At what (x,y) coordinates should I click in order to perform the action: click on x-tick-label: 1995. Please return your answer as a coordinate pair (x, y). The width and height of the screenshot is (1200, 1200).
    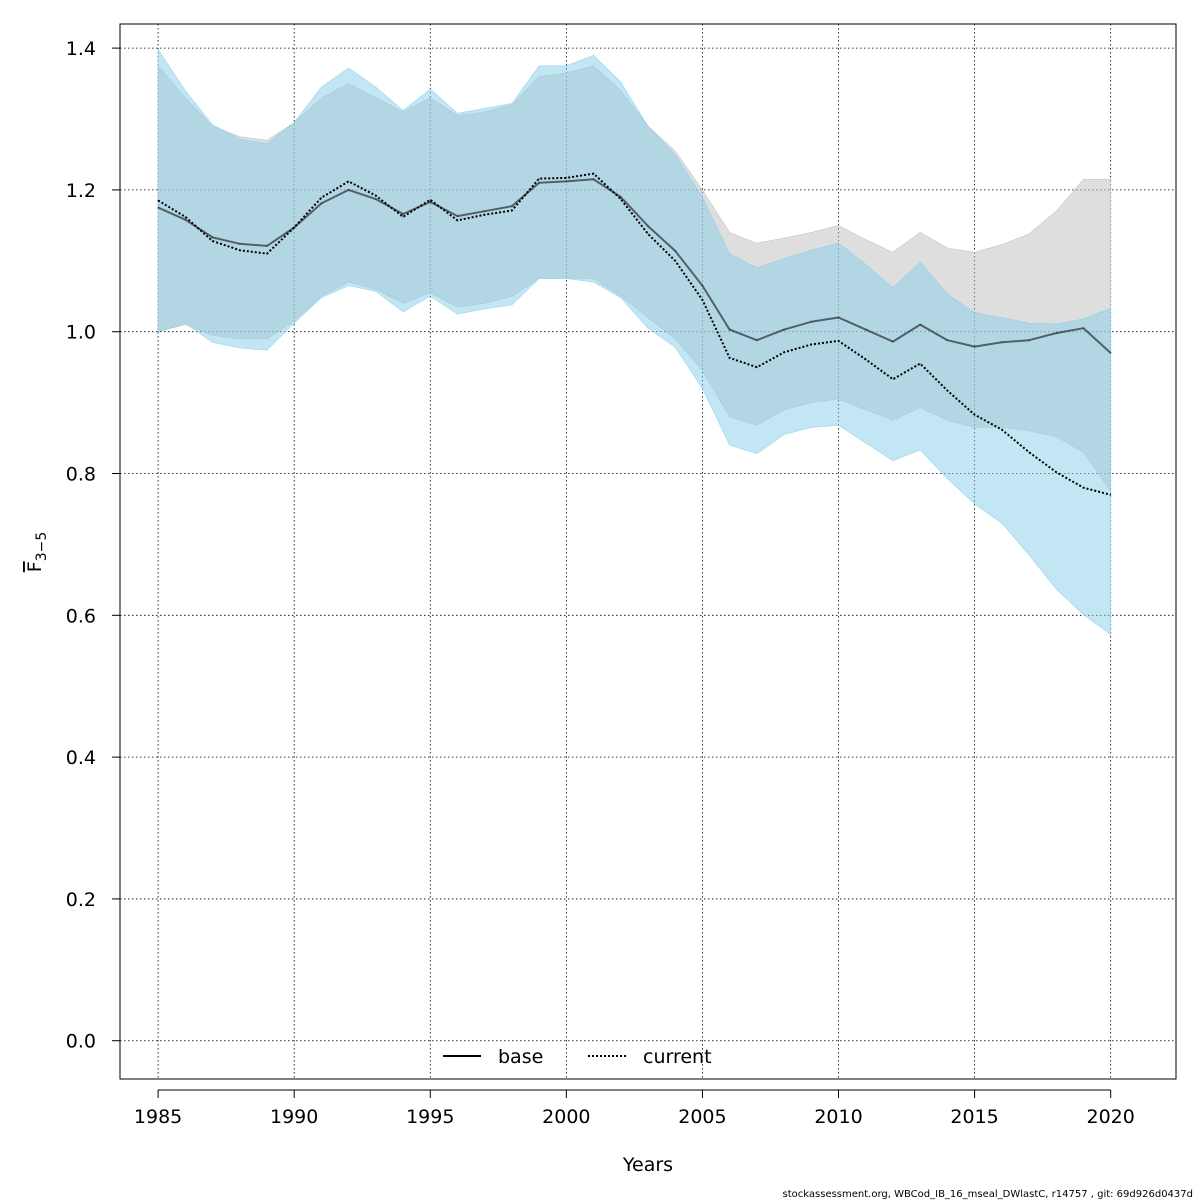
    Looking at the image, I should click on (430, 1117).